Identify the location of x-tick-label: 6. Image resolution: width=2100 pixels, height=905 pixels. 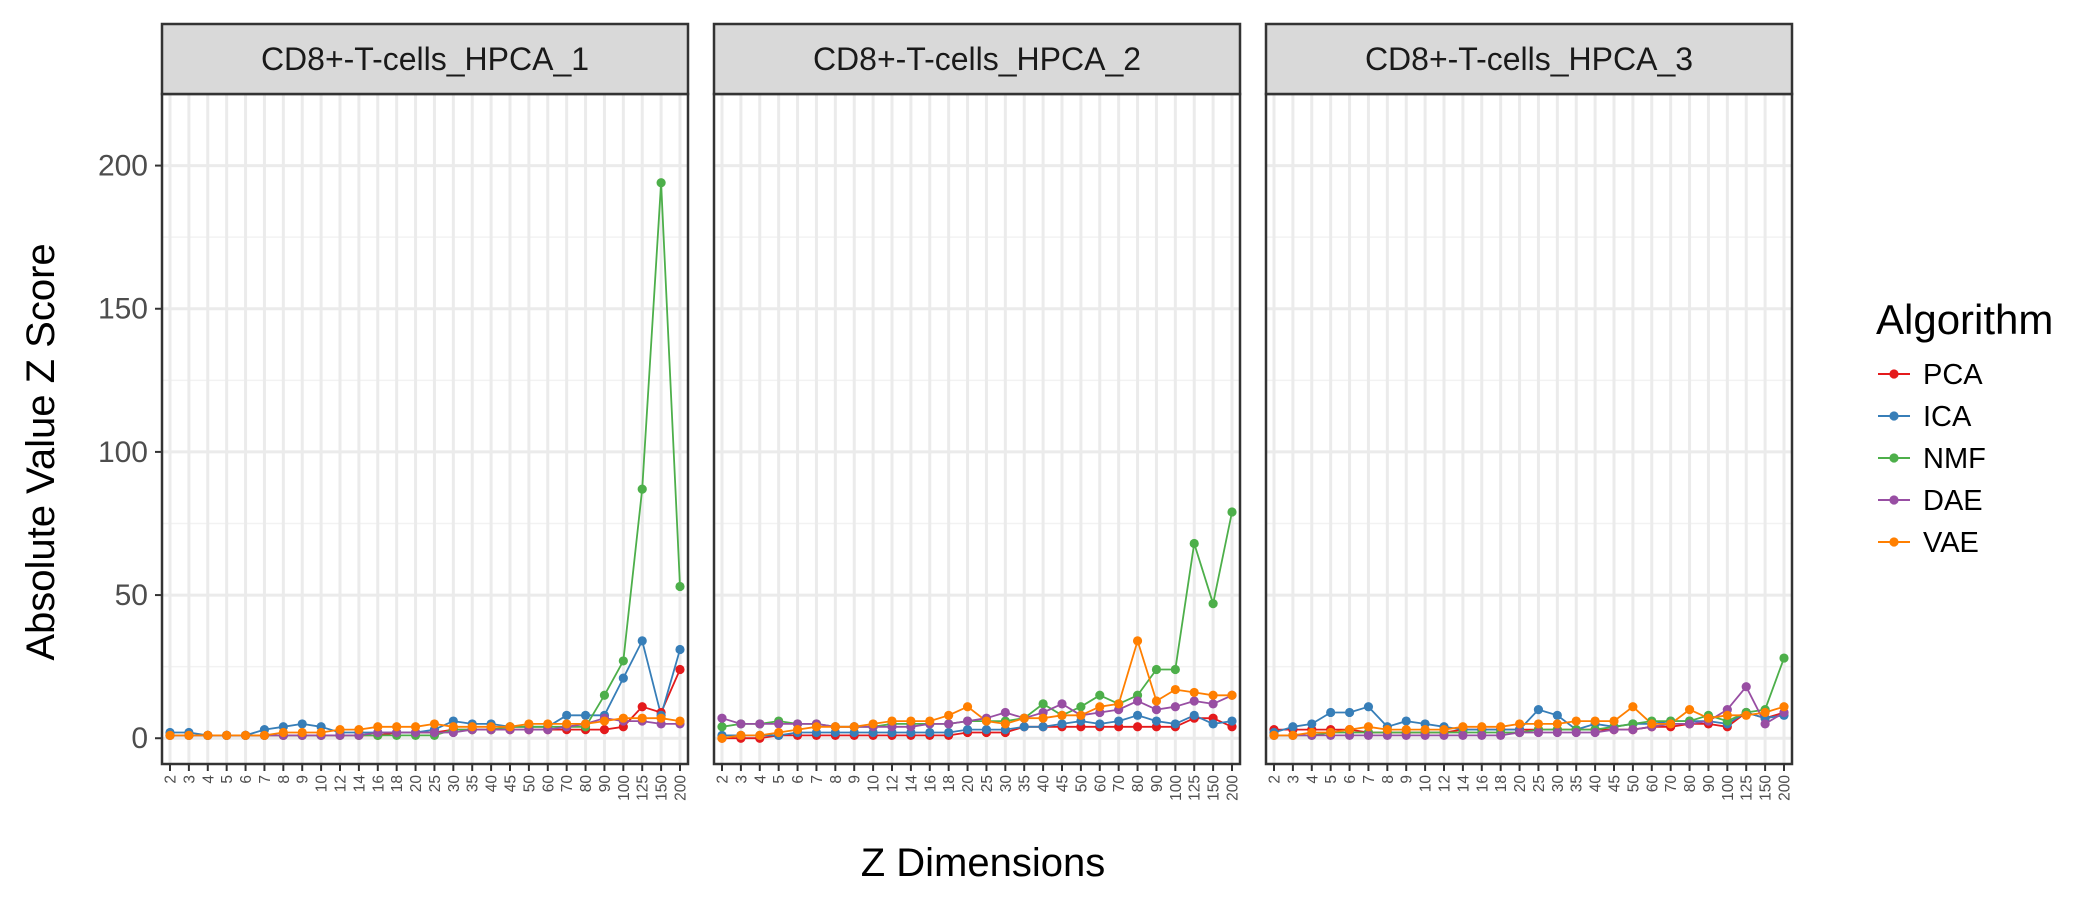
(246, 779).